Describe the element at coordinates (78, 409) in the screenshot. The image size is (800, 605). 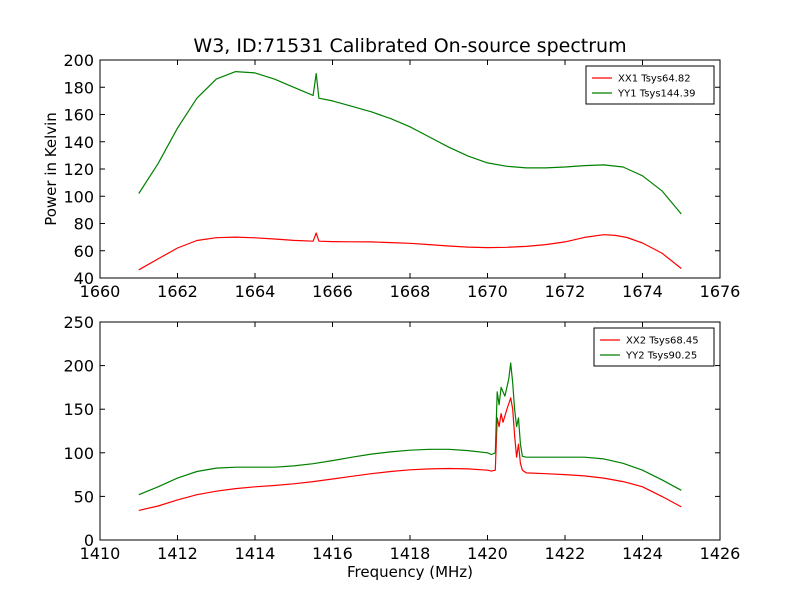
I see `y-tick-label: 150` at that location.